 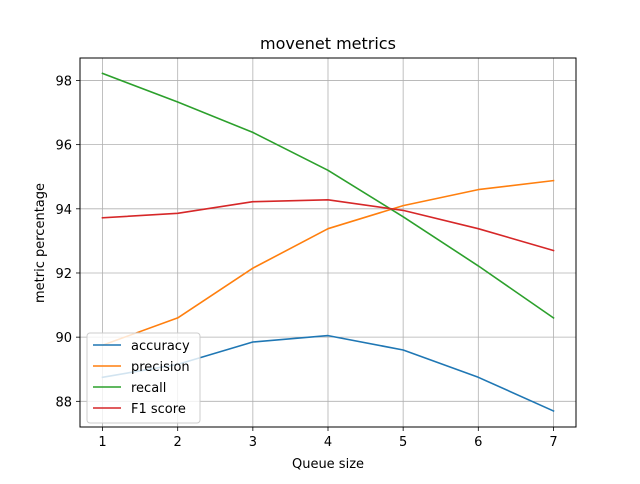 I want to click on x-tick-label: 5, so click(x=403, y=442).